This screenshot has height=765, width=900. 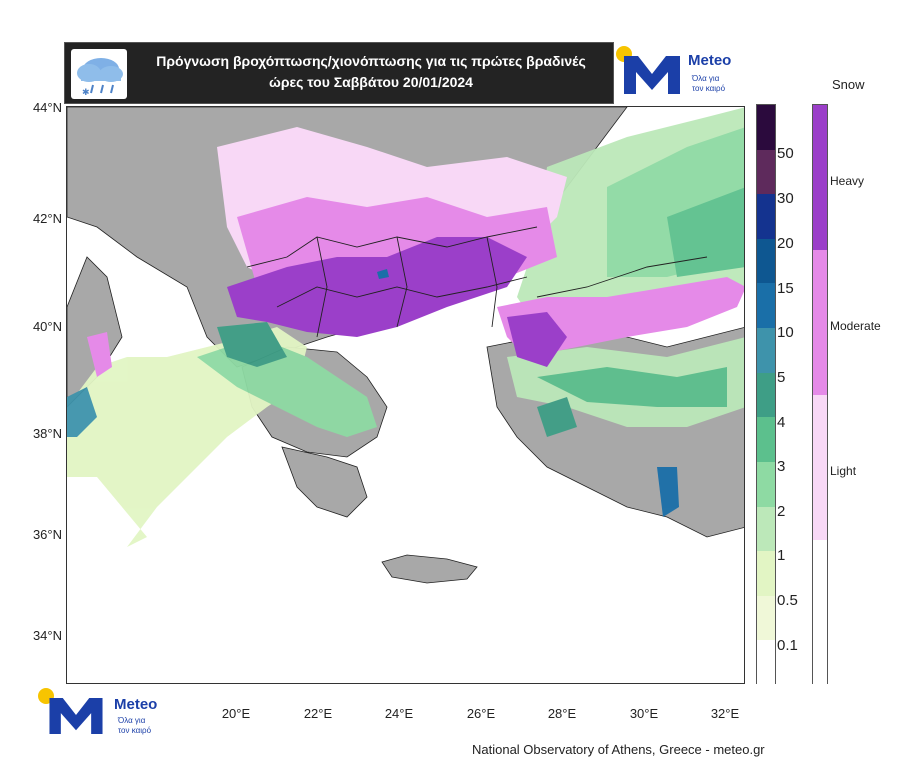 What do you see at coordinates (781, 377) in the screenshot?
I see `scale-label: 5` at bounding box center [781, 377].